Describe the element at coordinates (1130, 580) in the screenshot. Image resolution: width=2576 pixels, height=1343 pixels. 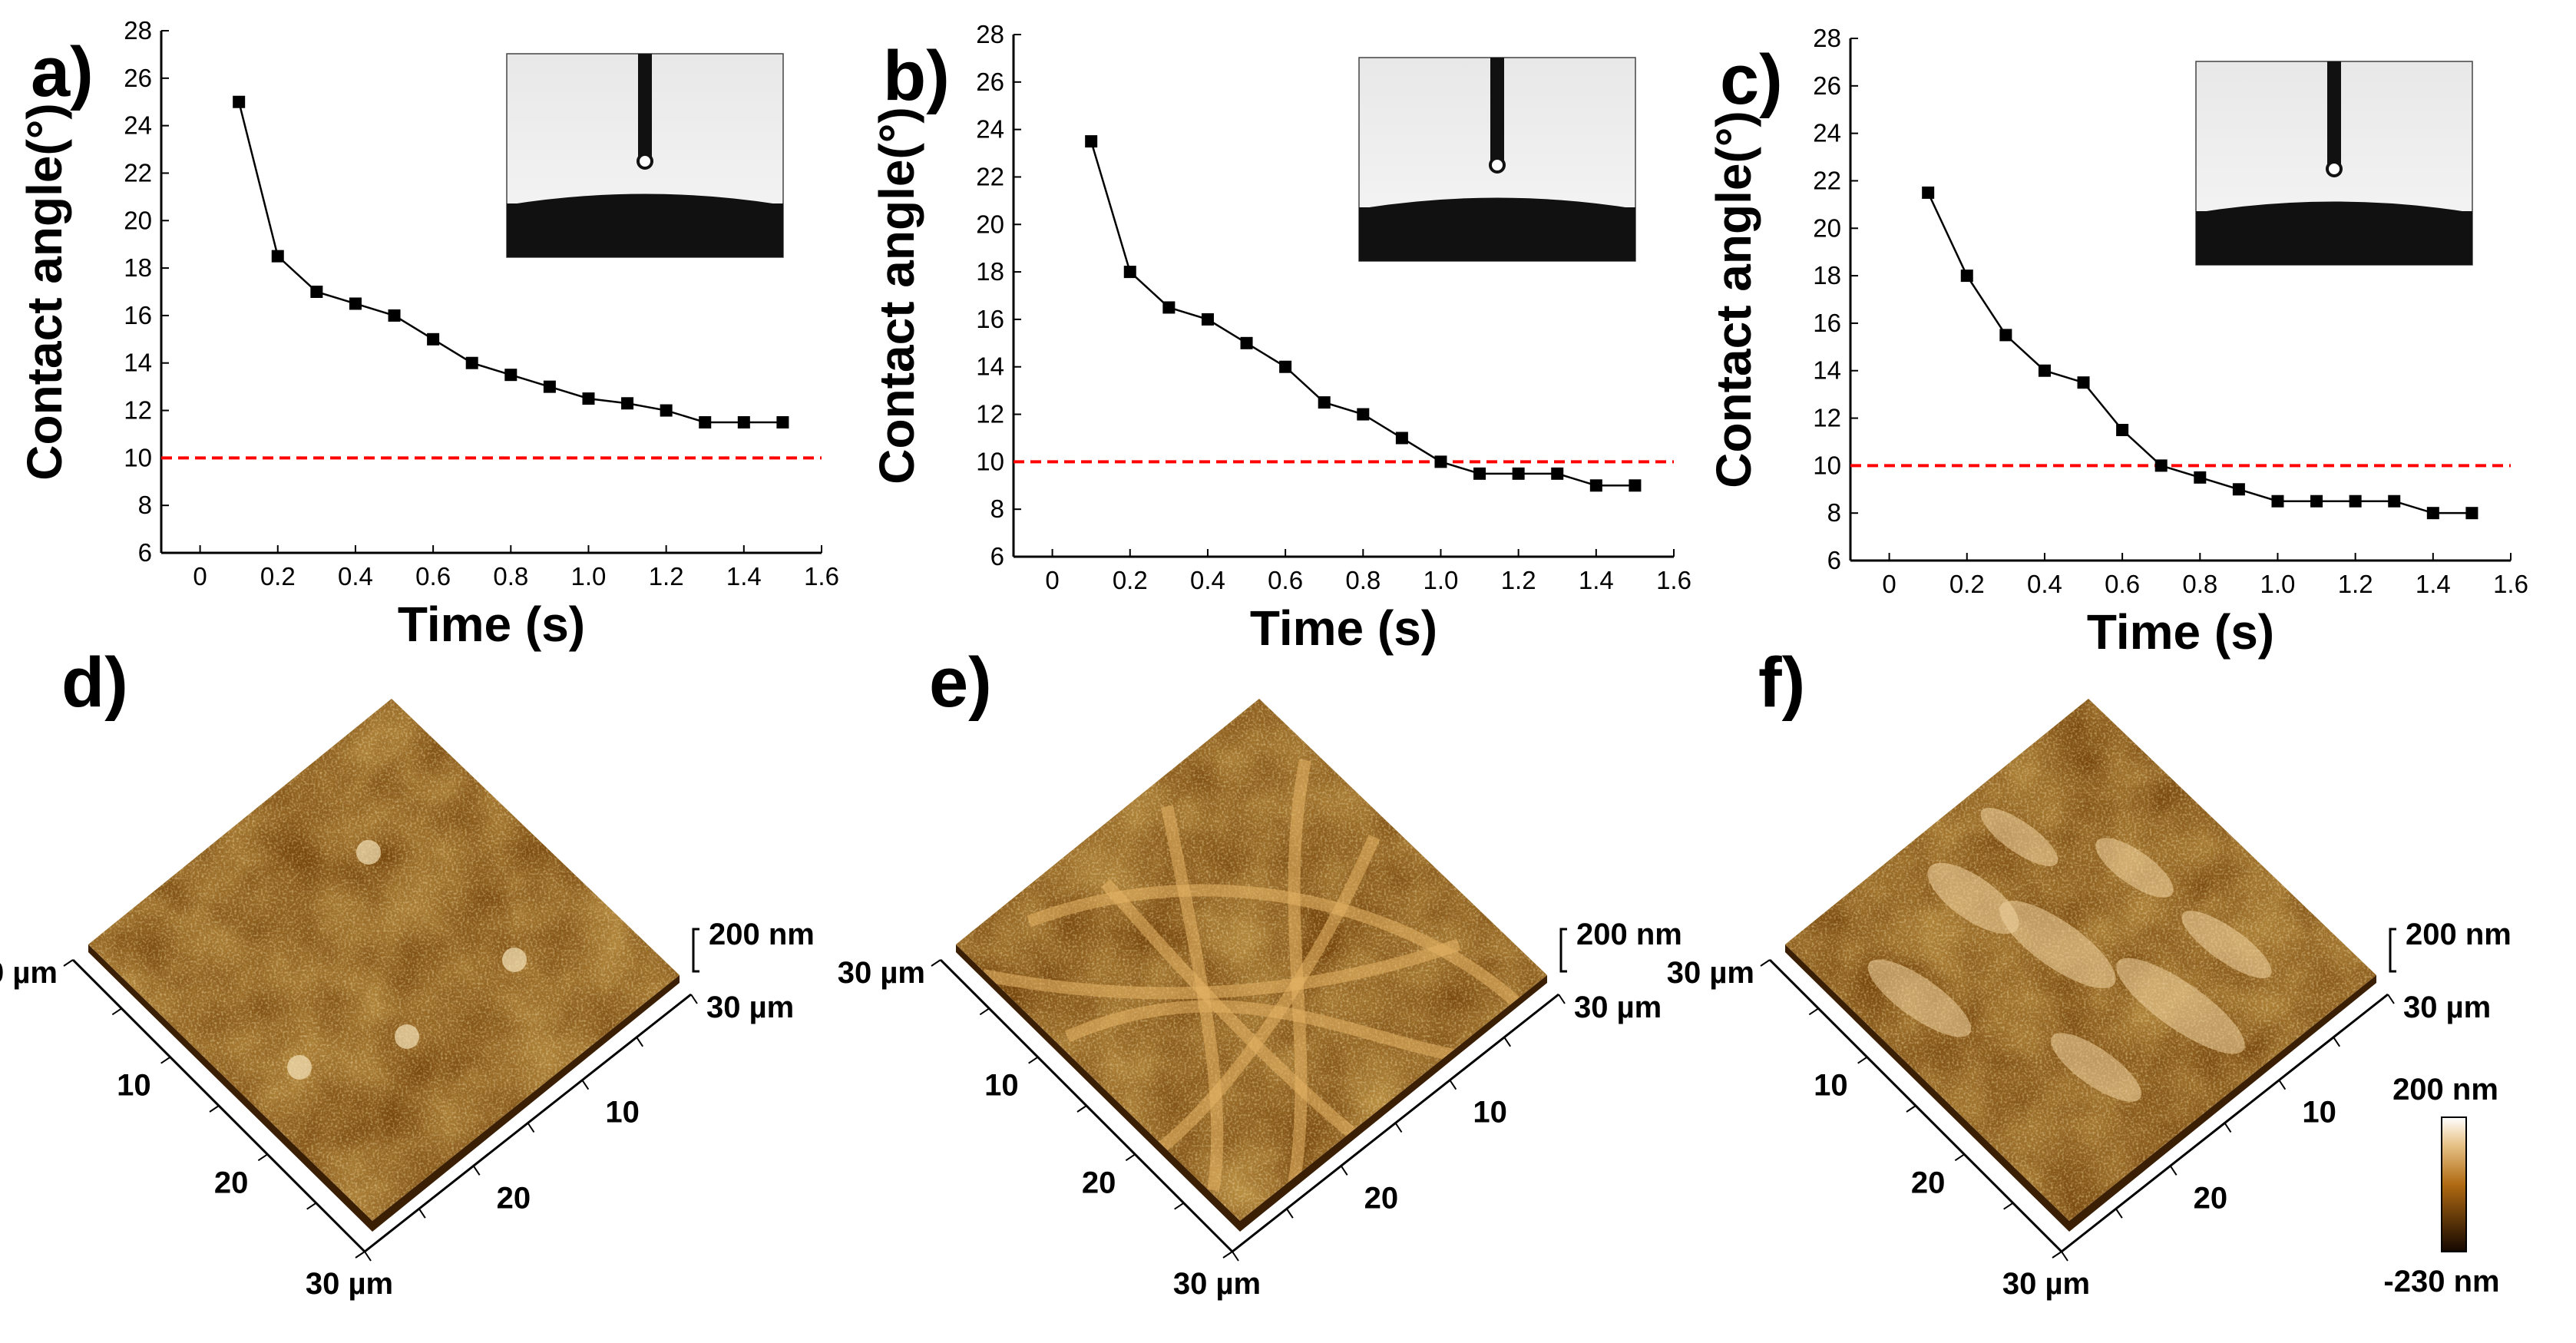
I see `x-tick-label: 0.2` at that location.